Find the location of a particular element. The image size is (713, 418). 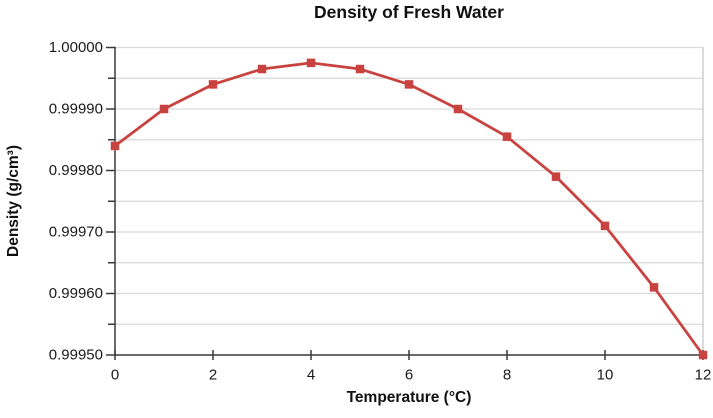

x-tick-label: 4 is located at coordinates (311, 375).